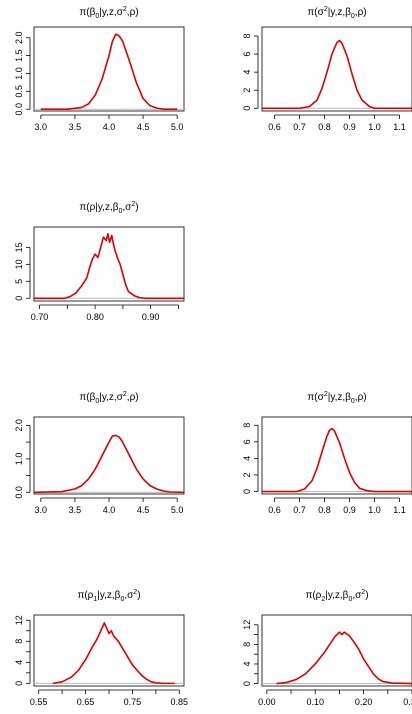 The image size is (412, 714). Describe the element at coordinates (180, 702) in the screenshot. I see `x-tick-label: 0.85` at that location.